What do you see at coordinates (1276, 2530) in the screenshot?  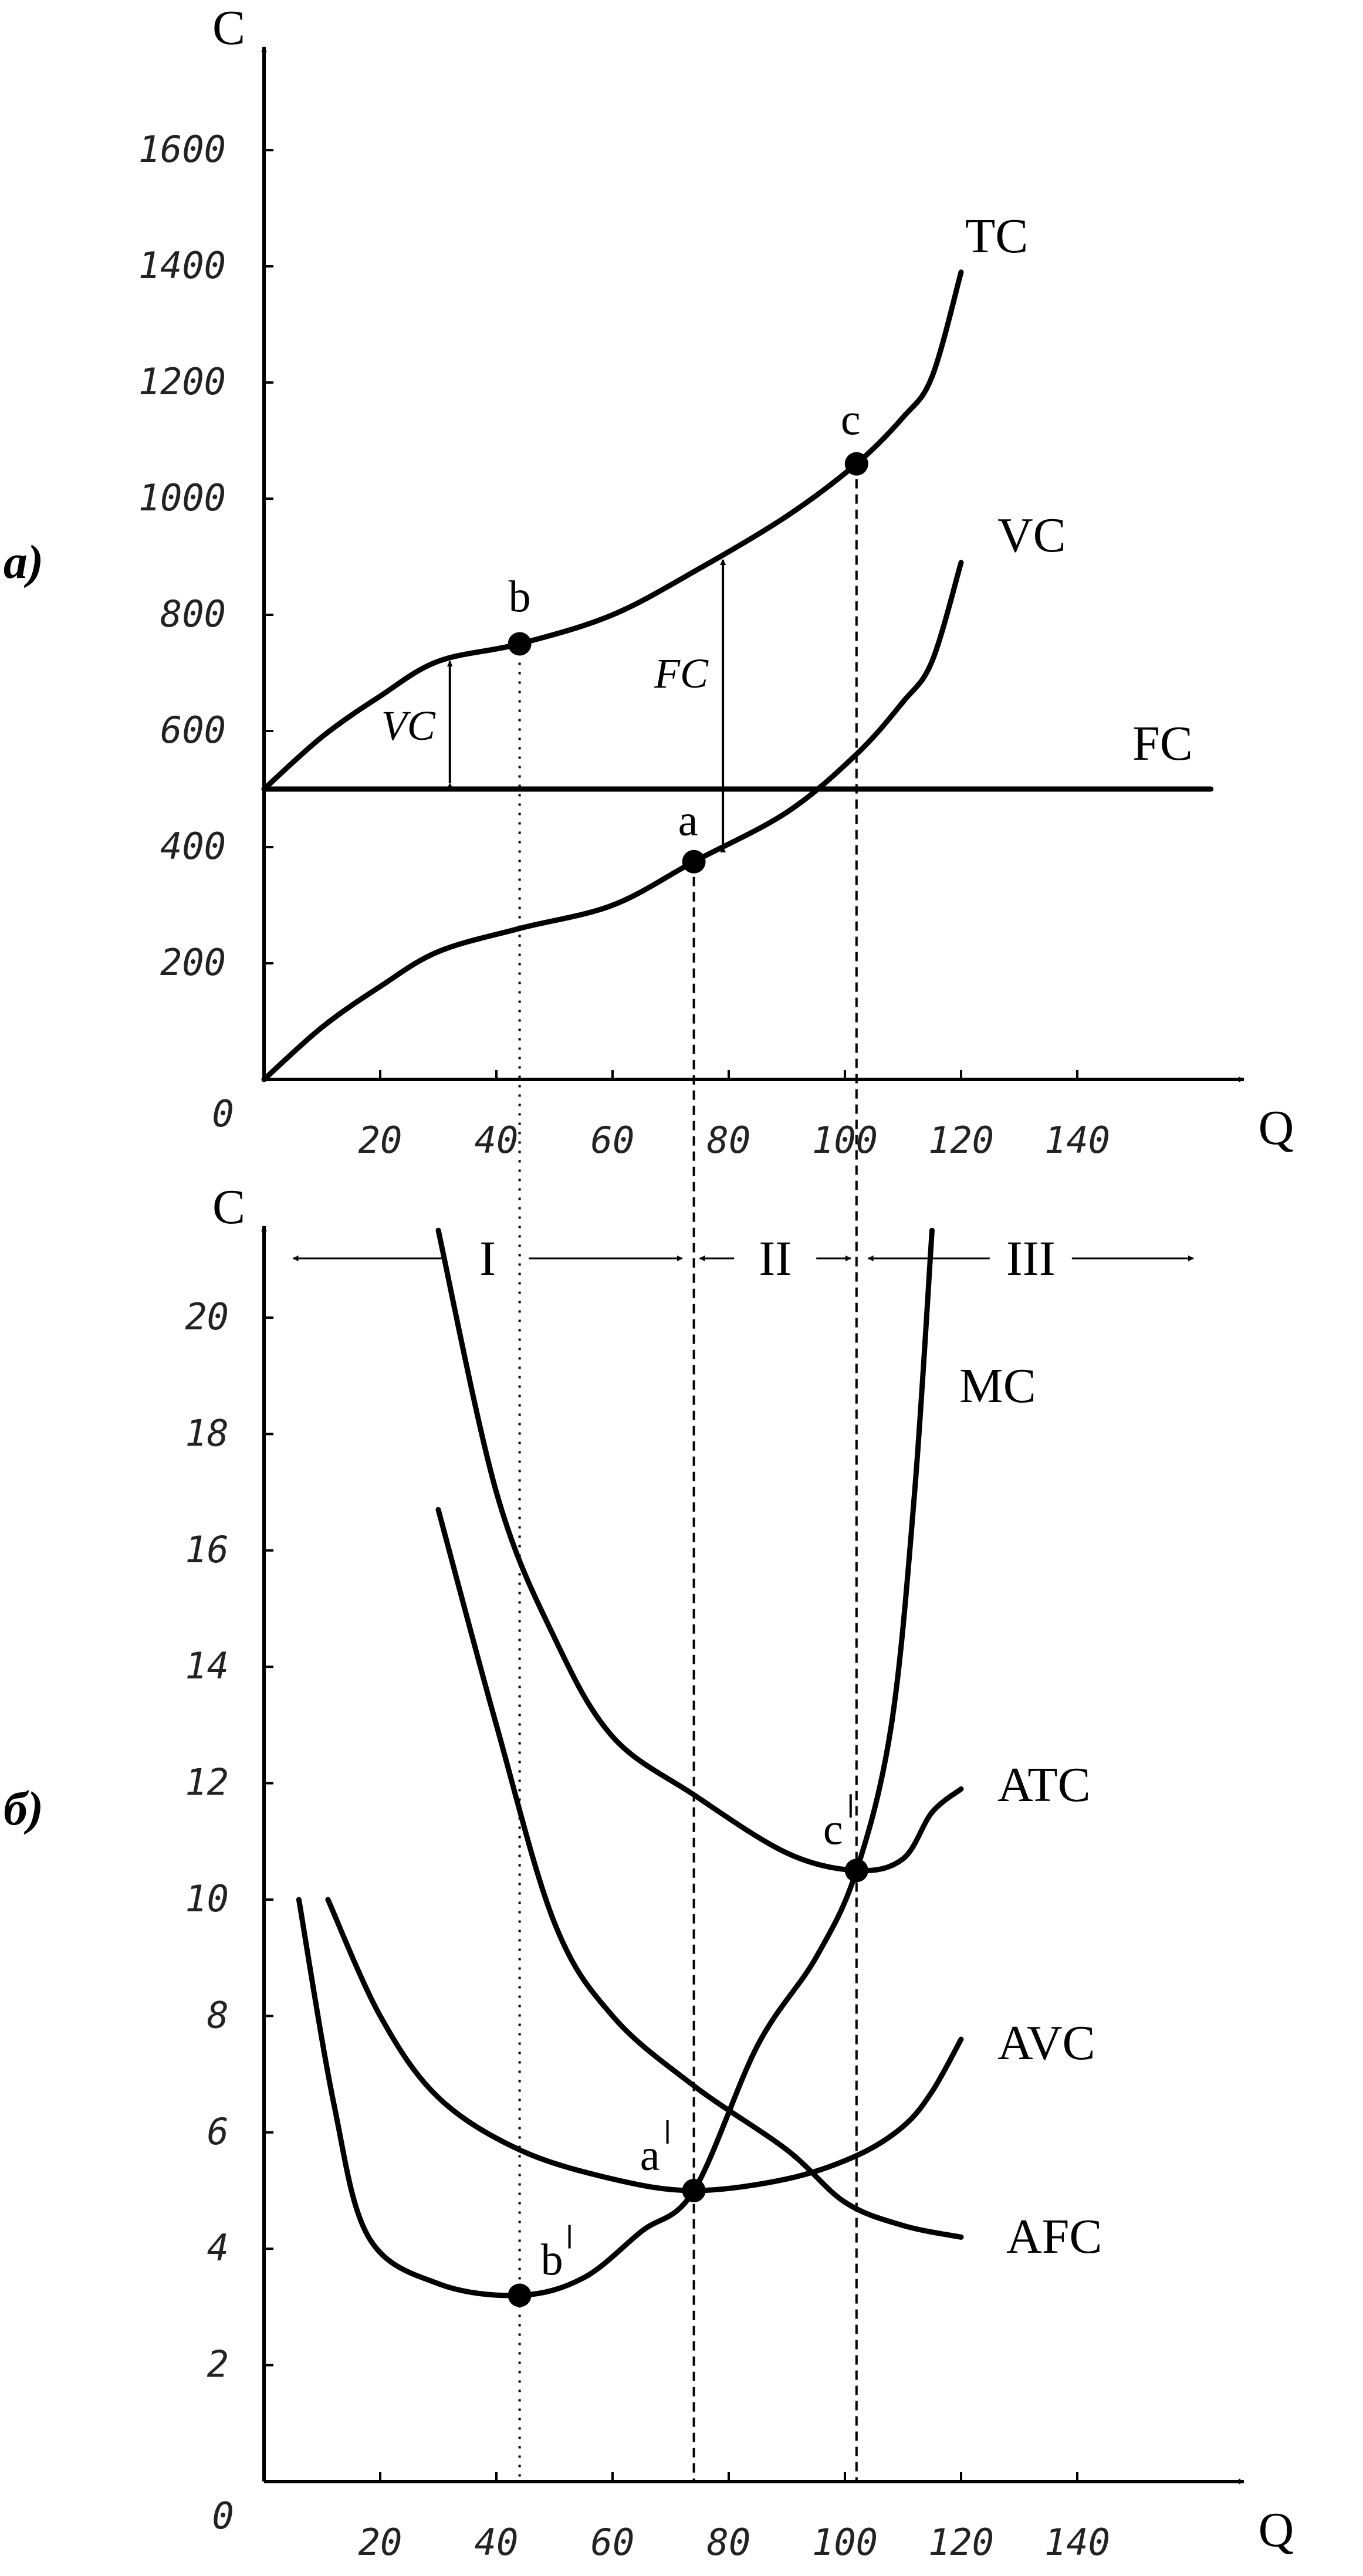 I see `panel-b-x-axis-label: Q` at bounding box center [1276, 2530].